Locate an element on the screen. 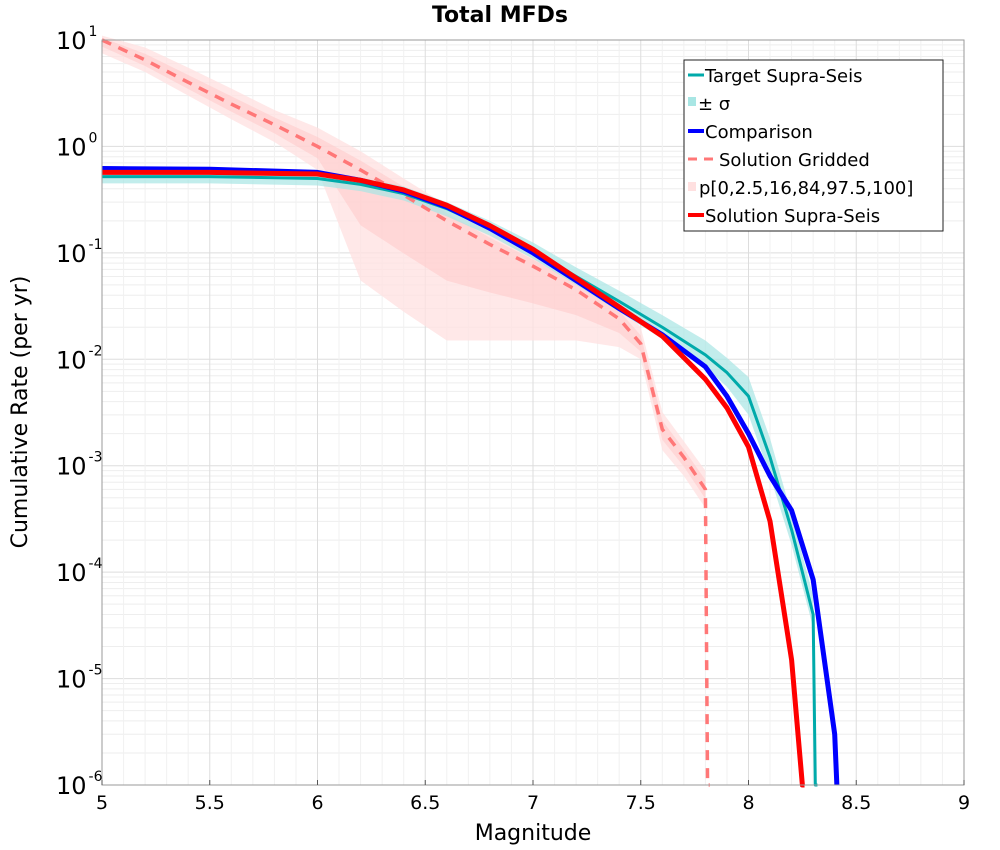 This screenshot has height=850, width=1000. y-tick-label: 10 -2 is located at coordinates (79, 358).